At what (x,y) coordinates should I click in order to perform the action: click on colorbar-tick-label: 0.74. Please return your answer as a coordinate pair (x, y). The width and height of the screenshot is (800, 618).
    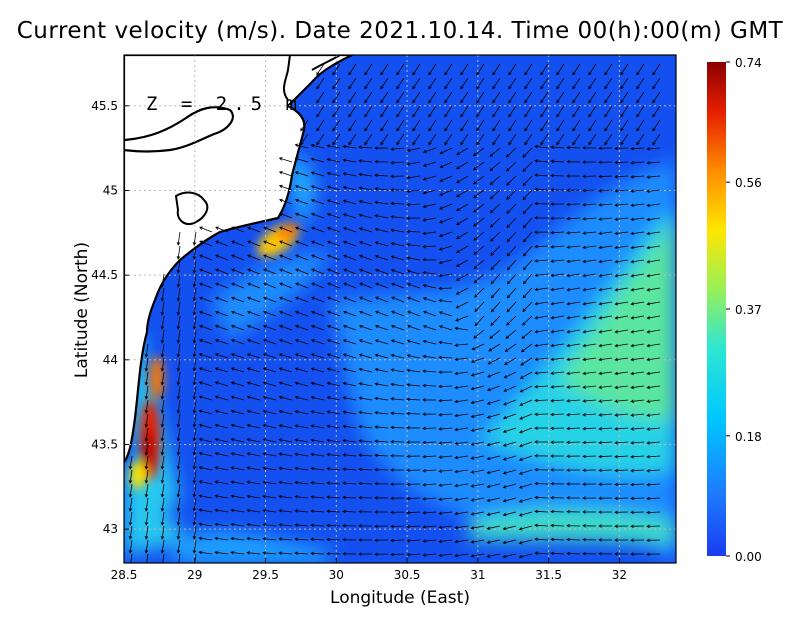
    Looking at the image, I should click on (748, 63).